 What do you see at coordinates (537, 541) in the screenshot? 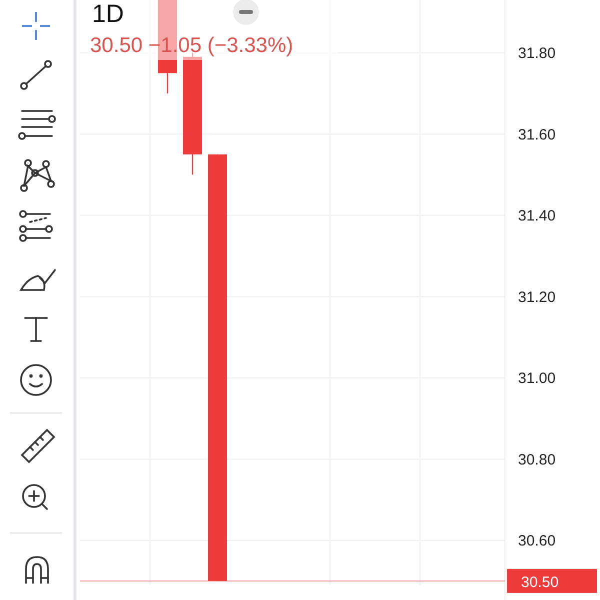
I see `y-tick-label: 30.60` at bounding box center [537, 541].